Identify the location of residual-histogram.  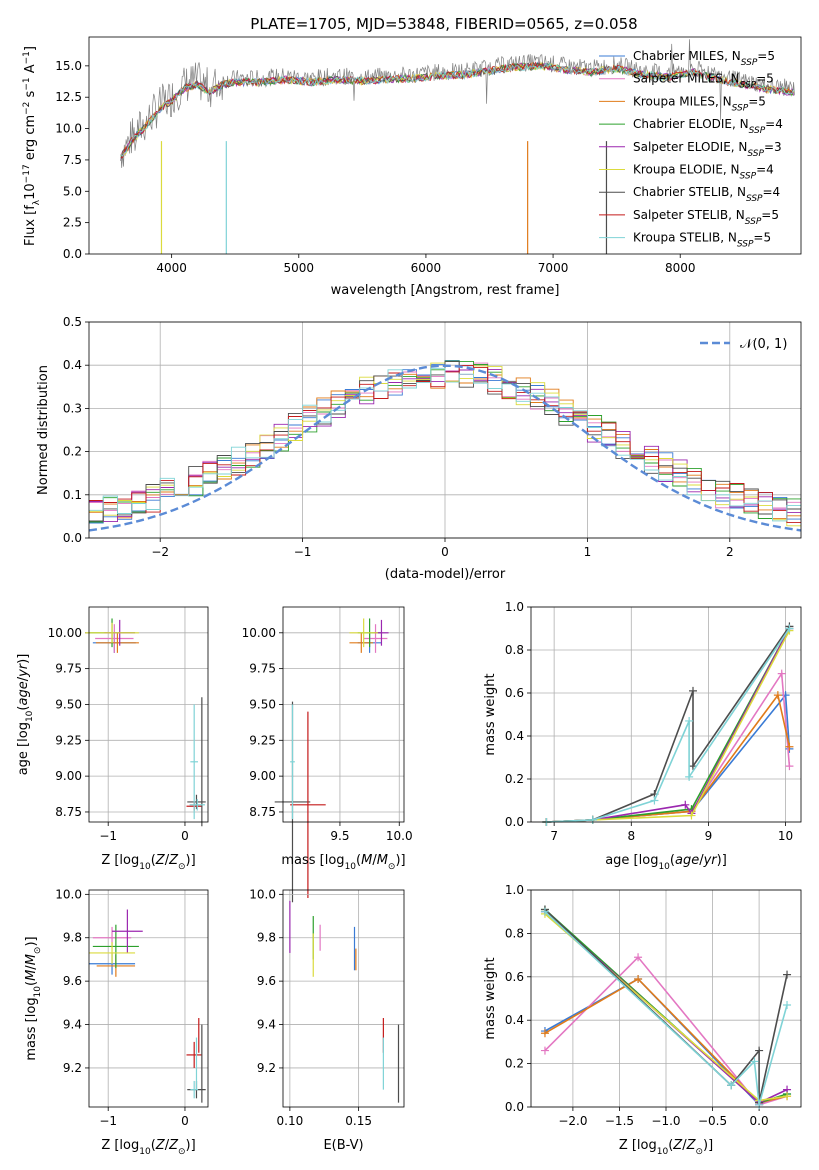
(445, 444).